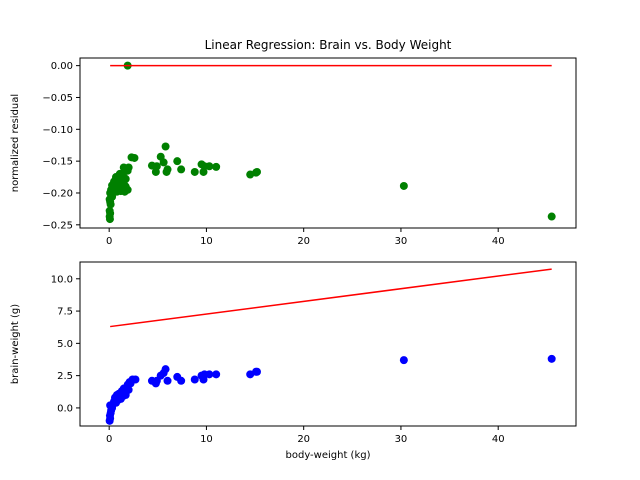 This screenshot has width=640, height=480. Describe the element at coordinates (328, 45) in the screenshot. I see `chart-title: Linear Regression: Brain vs. Body Weight` at that location.